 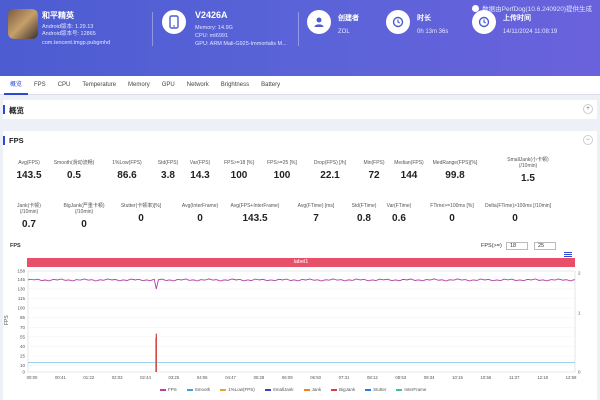 What do you see at coordinates (127, 163) in the screenshot?
I see `fps-metric-label: 1%Low(FPS)` at bounding box center [127, 163].